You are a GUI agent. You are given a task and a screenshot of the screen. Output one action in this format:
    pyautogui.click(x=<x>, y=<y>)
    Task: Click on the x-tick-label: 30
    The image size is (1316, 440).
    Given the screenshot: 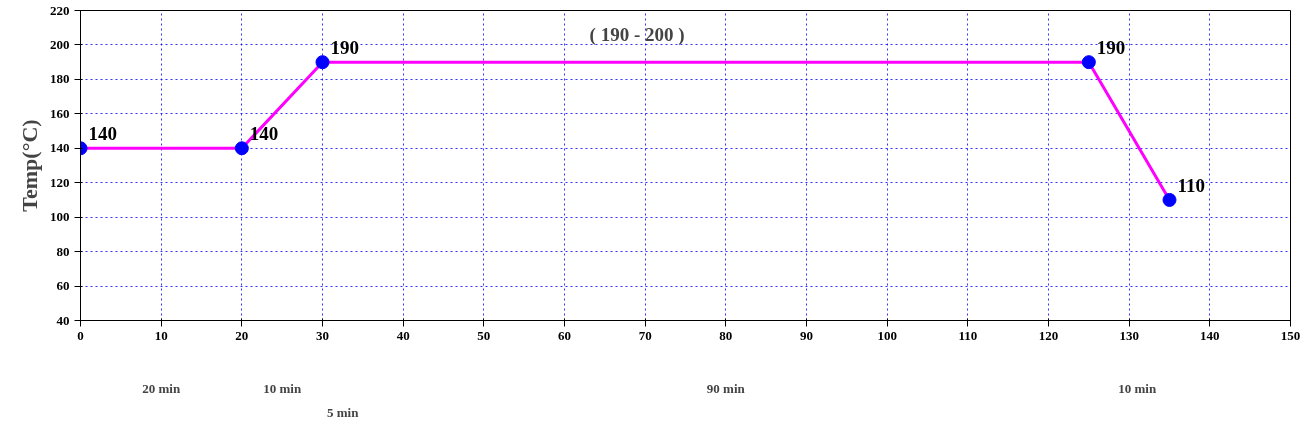 What is the action you would take?
    pyautogui.click(x=322, y=335)
    